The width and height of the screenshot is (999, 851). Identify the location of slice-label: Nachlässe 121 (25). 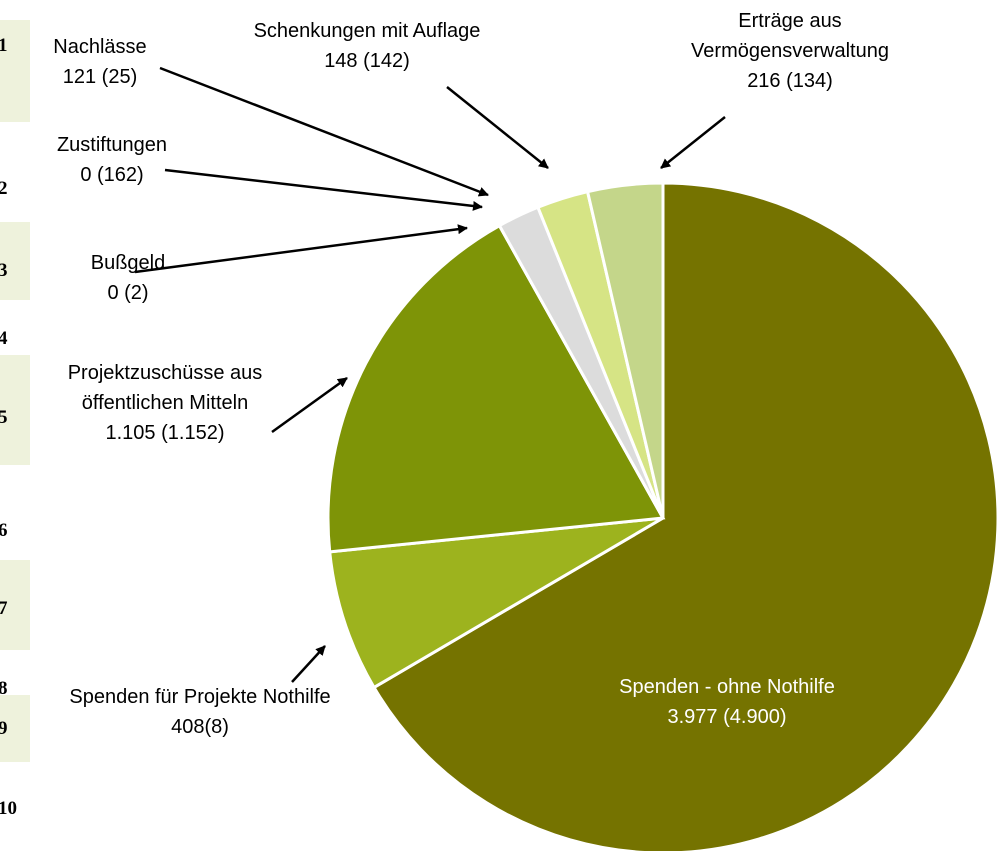
(100, 62).